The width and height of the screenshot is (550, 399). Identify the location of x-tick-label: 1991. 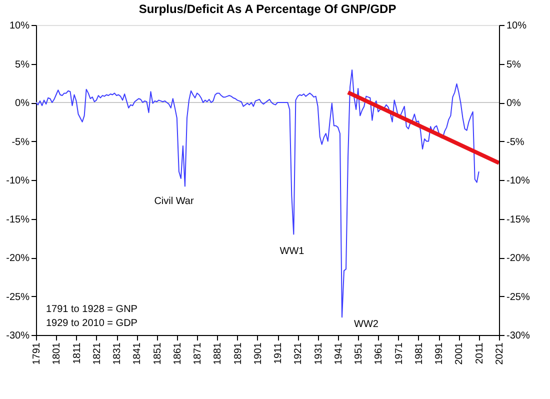
(440, 353).